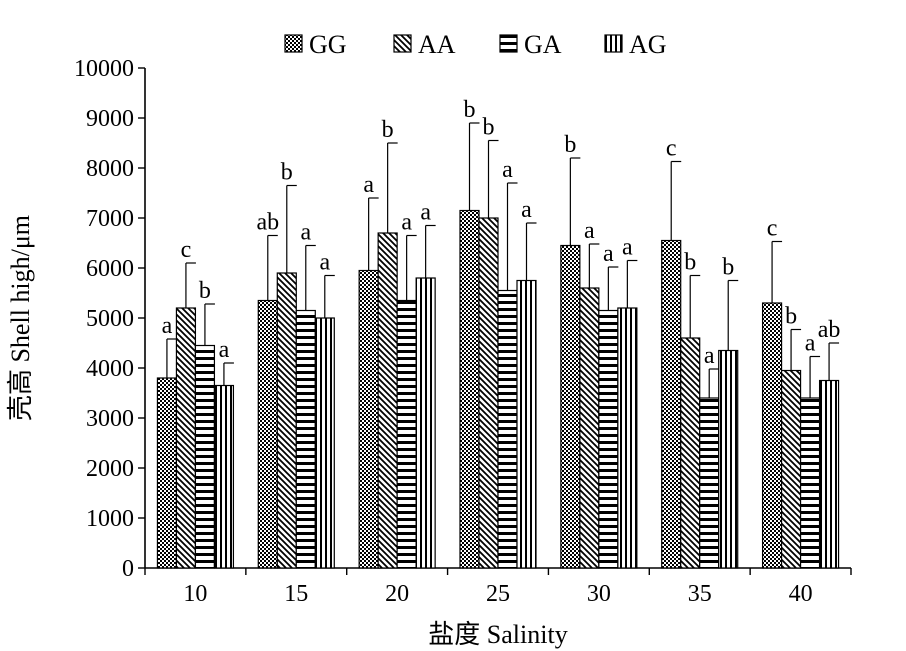 The width and height of the screenshot is (906, 651). Describe the element at coordinates (497, 634) in the screenshot. I see `x-axis-title: 盐度 Salinity` at that location.